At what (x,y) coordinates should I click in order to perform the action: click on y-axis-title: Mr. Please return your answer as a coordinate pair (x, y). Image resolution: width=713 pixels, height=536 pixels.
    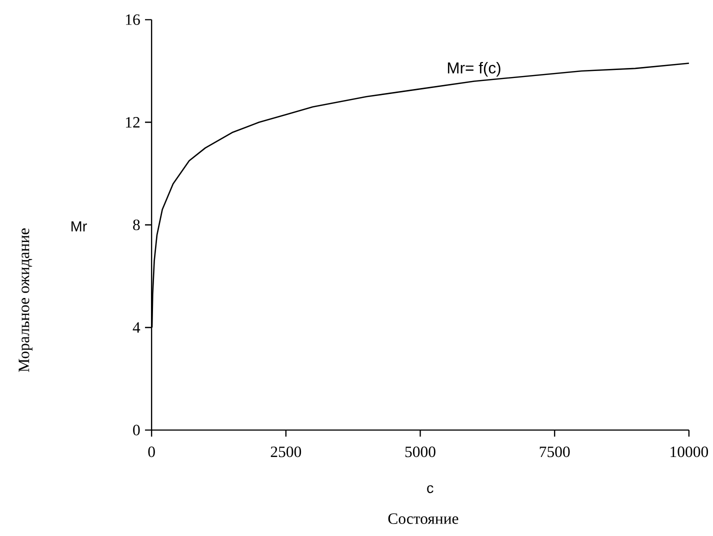
    Looking at the image, I should click on (79, 226).